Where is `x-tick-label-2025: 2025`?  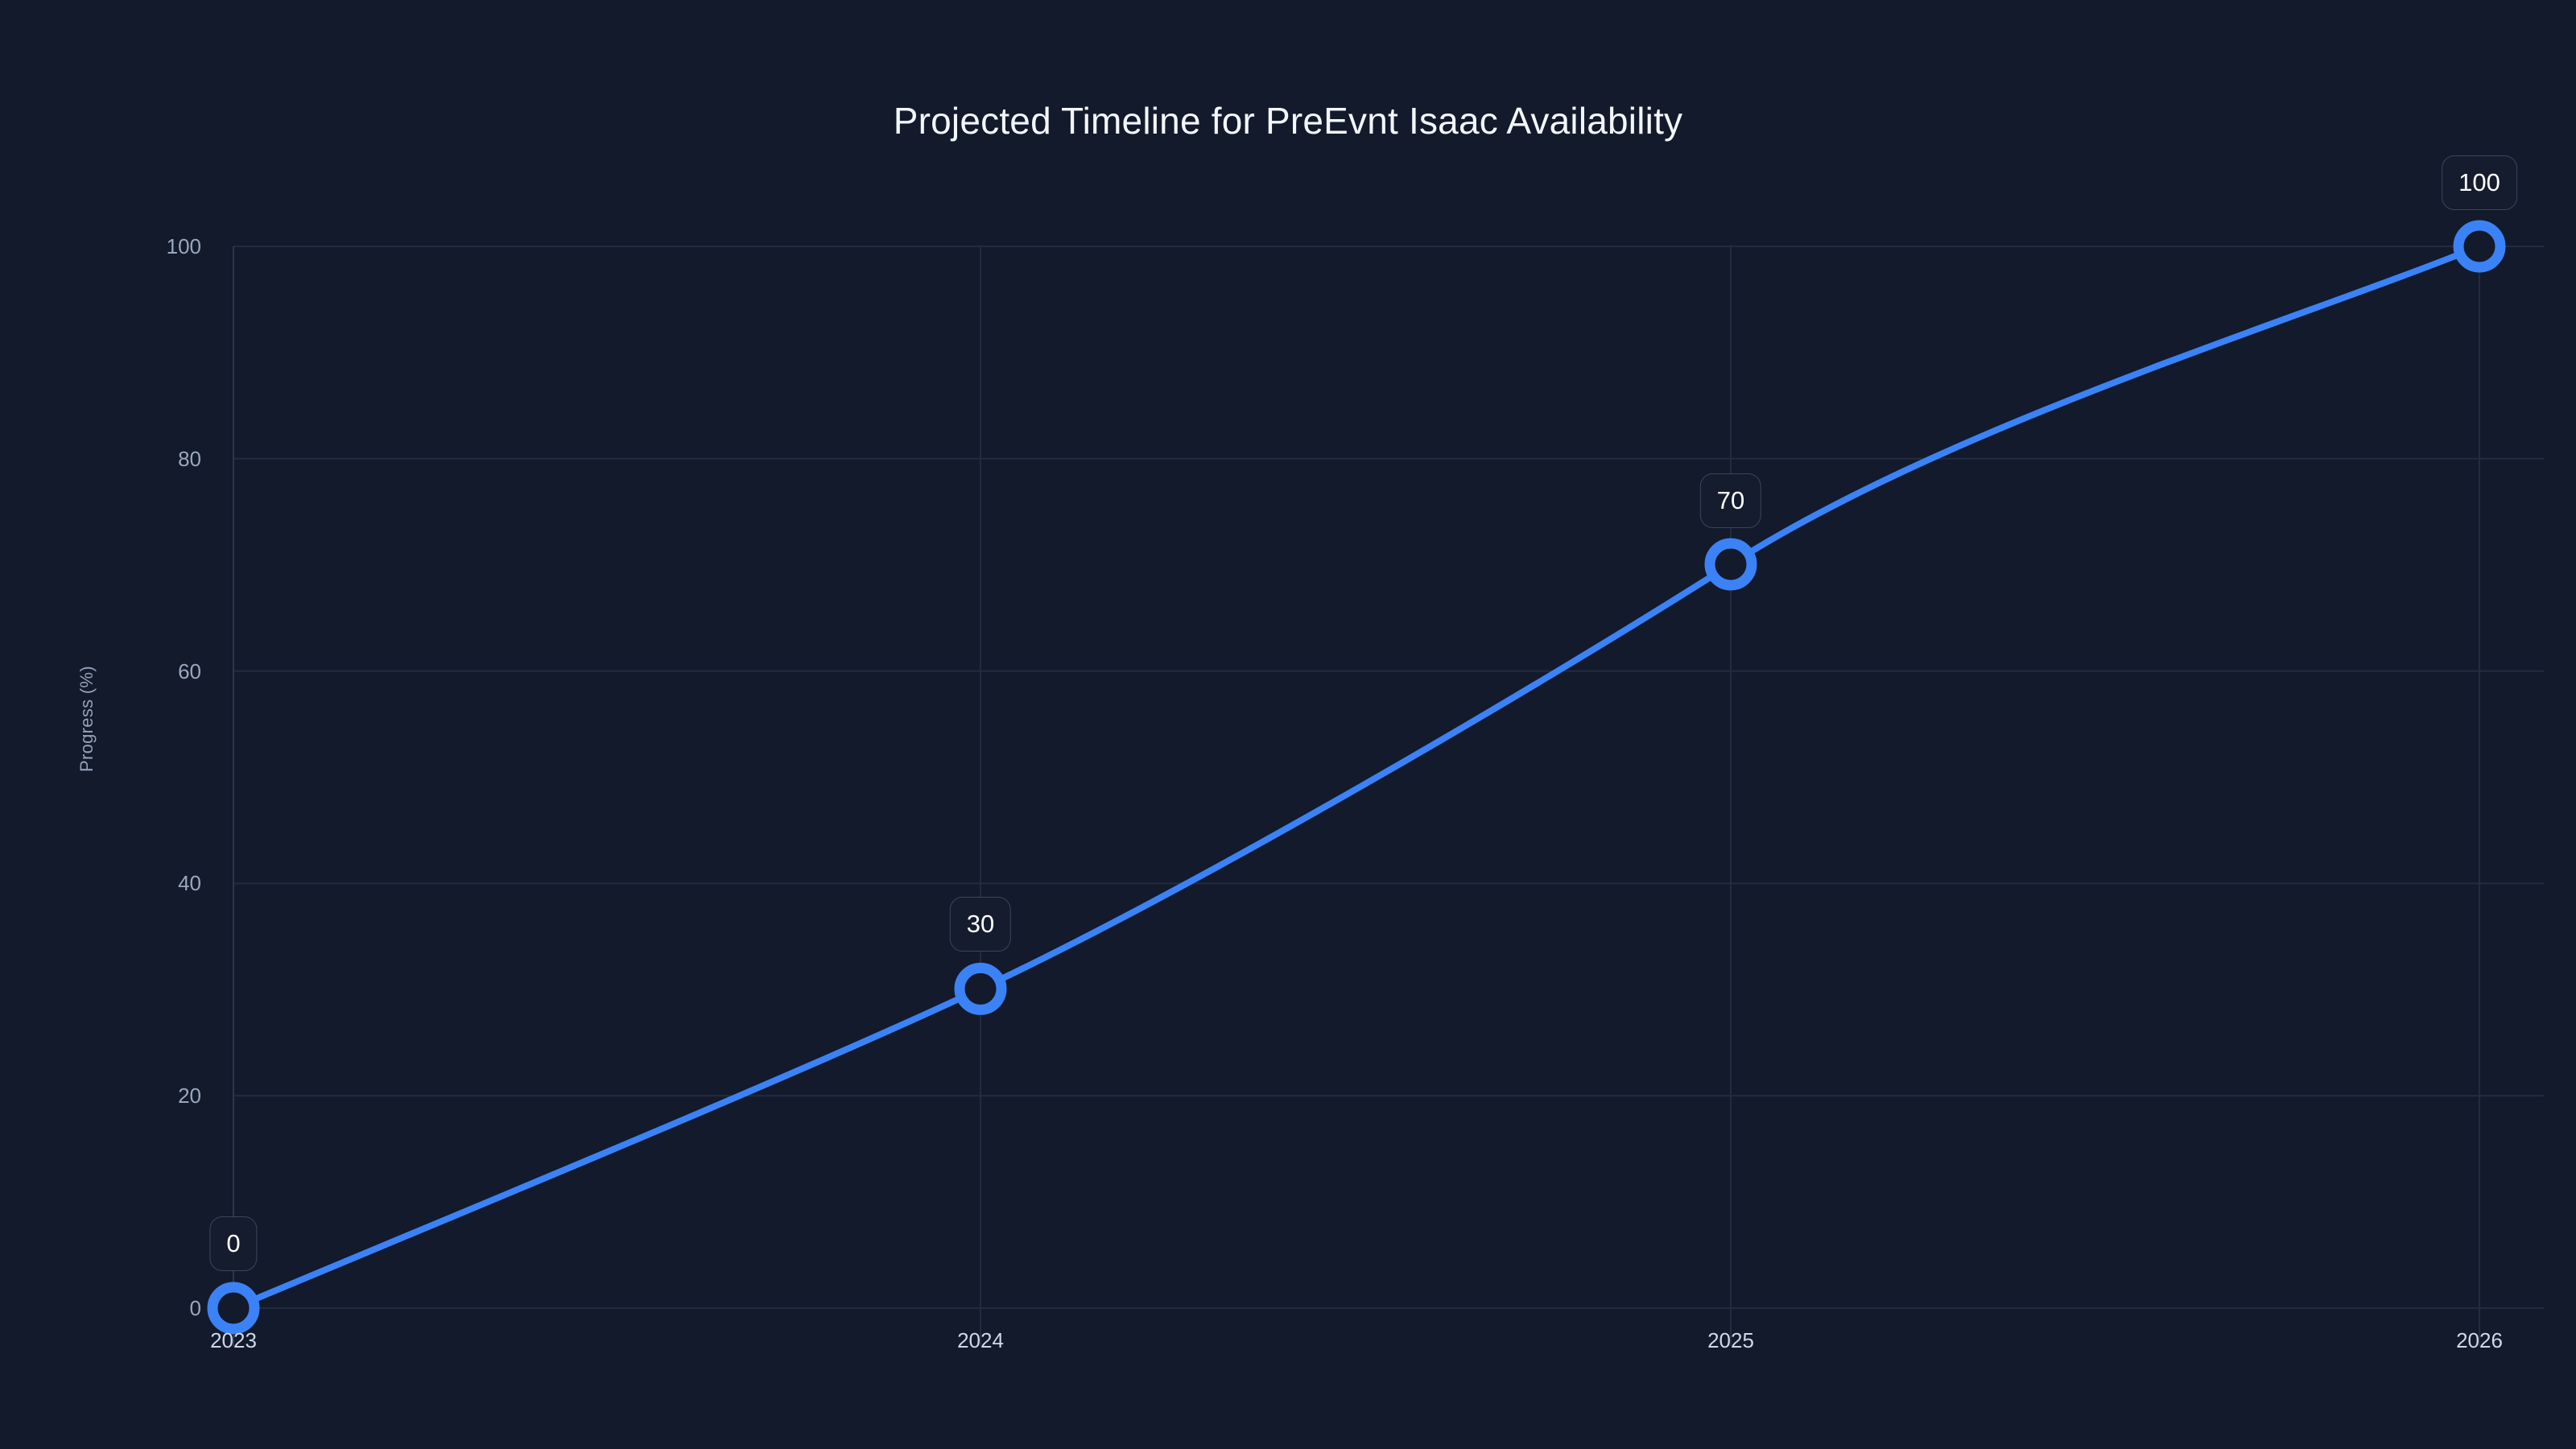 x-tick-label-2025: 2025 is located at coordinates (1730, 1340).